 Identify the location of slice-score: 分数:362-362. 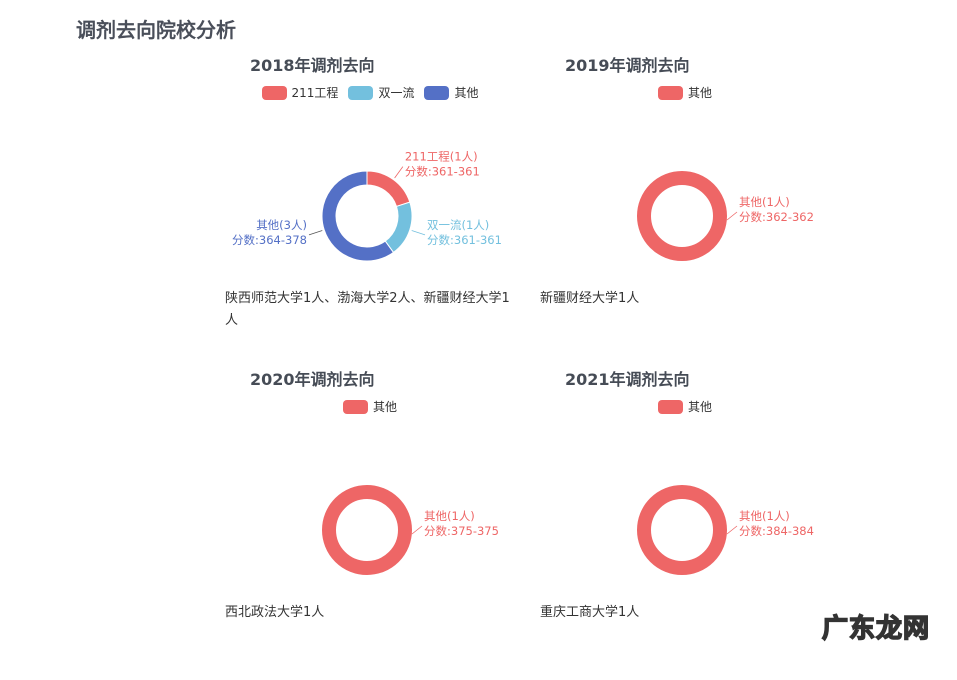
(776, 217).